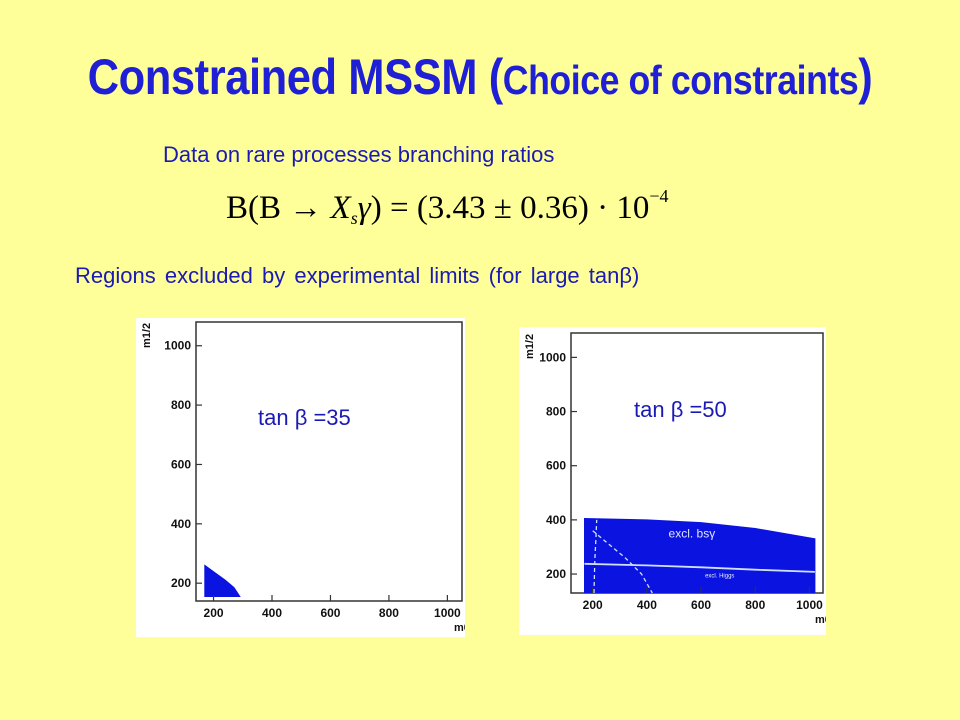 Image resolution: width=960 pixels, height=720 pixels. I want to click on x-tick-label-1-800: 800, so click(755, 605).